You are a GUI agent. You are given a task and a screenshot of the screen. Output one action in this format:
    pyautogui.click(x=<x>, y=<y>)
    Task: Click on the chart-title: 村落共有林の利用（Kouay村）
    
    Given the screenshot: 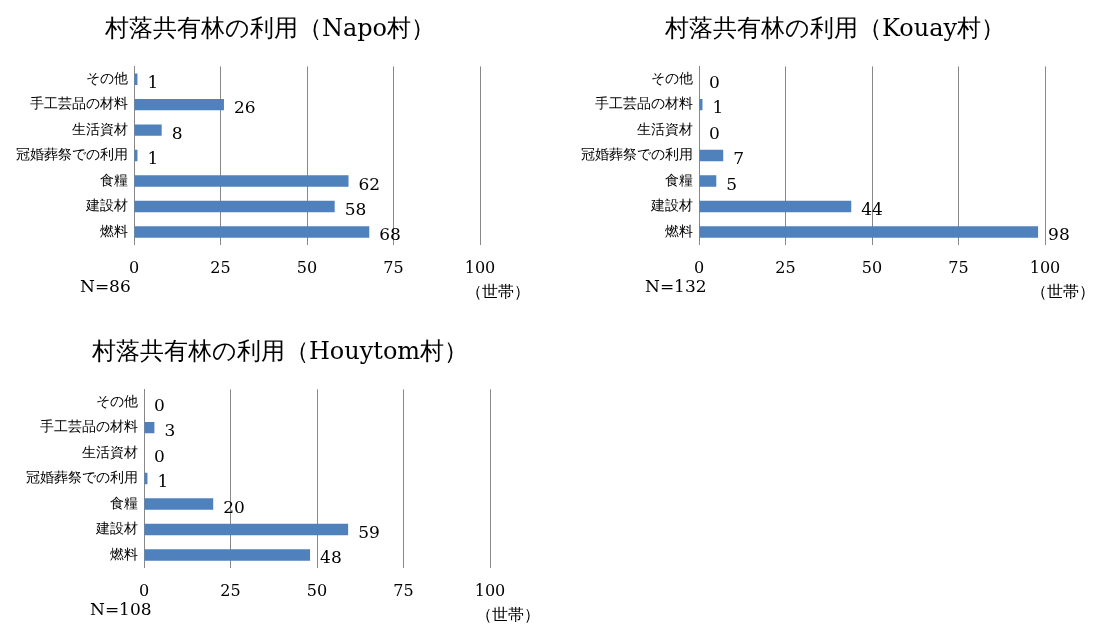 What is the action you would take?
    pyautogui.click(x=835, y=28)
    